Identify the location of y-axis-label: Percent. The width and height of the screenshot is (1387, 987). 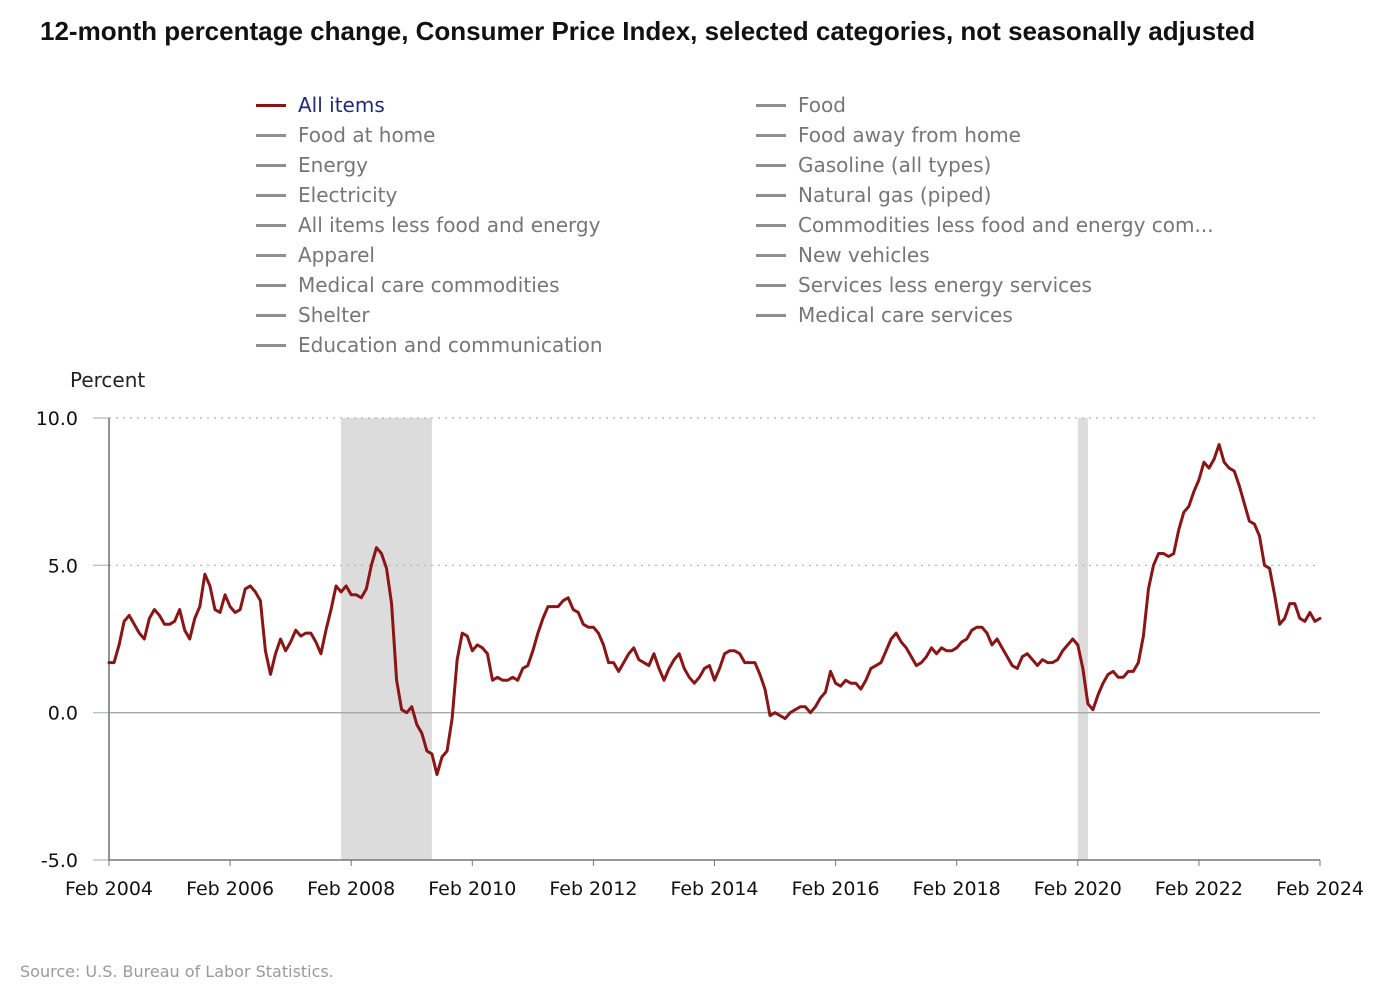
(108, 380).